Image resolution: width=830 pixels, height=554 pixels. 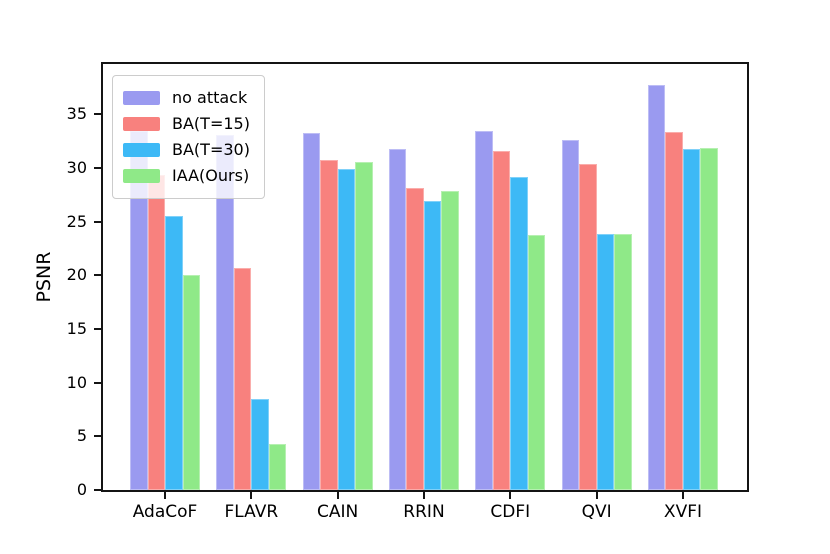 I want to click on x-tick-mark-XVFI, so click(x=682, y=495).